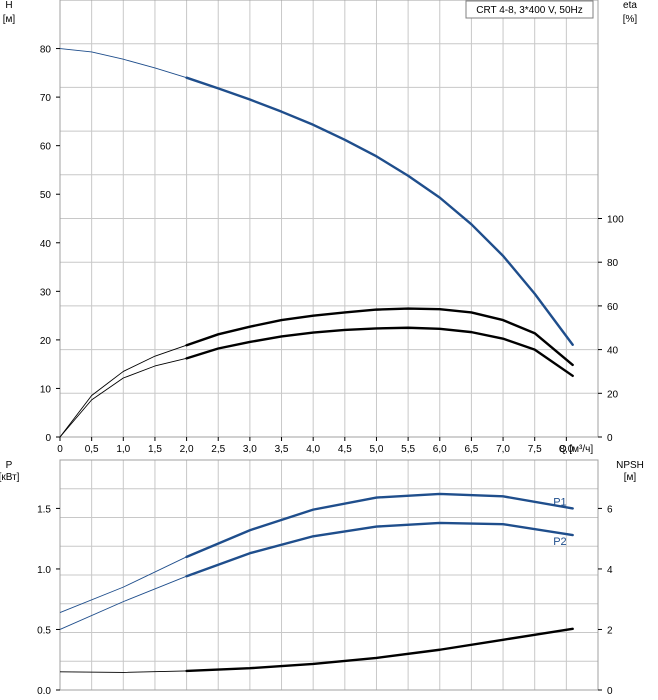 This screenshot has width=658, height=700. Describe the element at coordinates (46, 195) in the screenshot. I see `y-left-tick-label: 50` at that location.